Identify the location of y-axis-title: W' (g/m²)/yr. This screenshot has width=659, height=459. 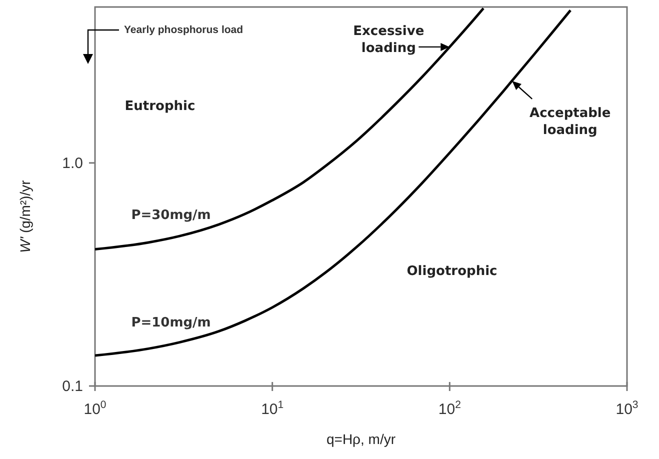
(25, 216).